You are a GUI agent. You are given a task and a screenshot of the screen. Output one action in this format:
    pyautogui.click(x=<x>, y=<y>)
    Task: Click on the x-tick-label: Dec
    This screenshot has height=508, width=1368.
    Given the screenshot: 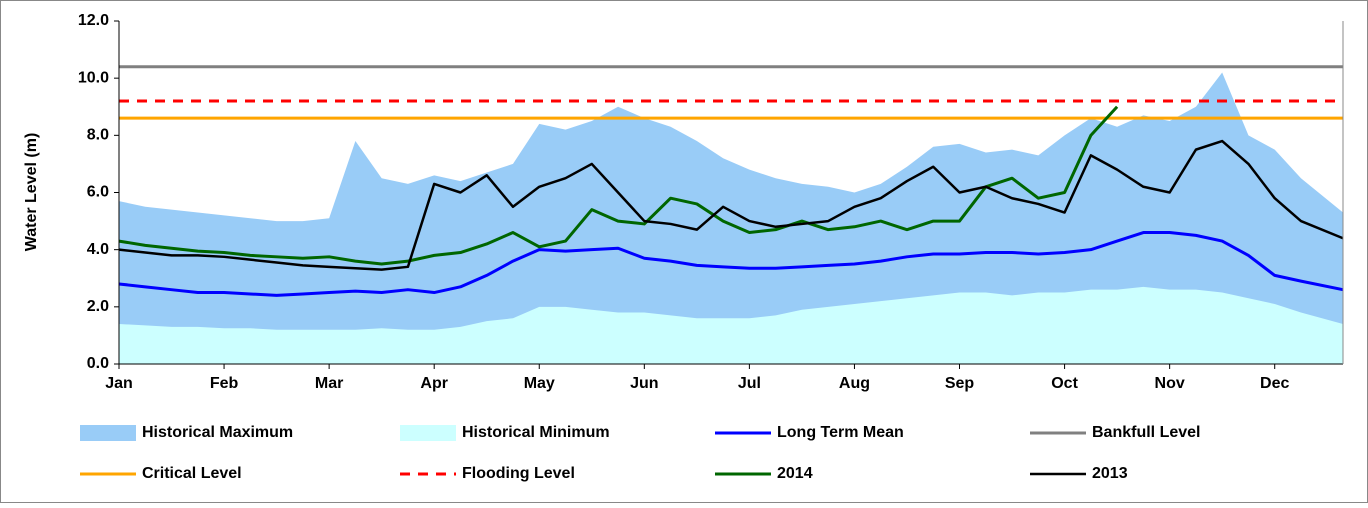 What is the action you would take?
    pyautogui.click(x=1274, y=383)
    